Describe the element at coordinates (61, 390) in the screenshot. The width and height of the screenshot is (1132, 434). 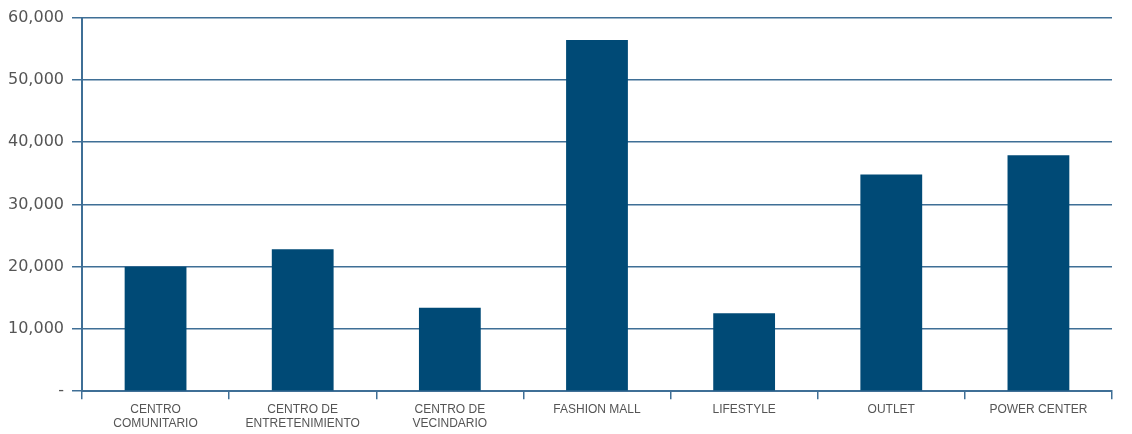
I see `y-tick-label: -` at that location.